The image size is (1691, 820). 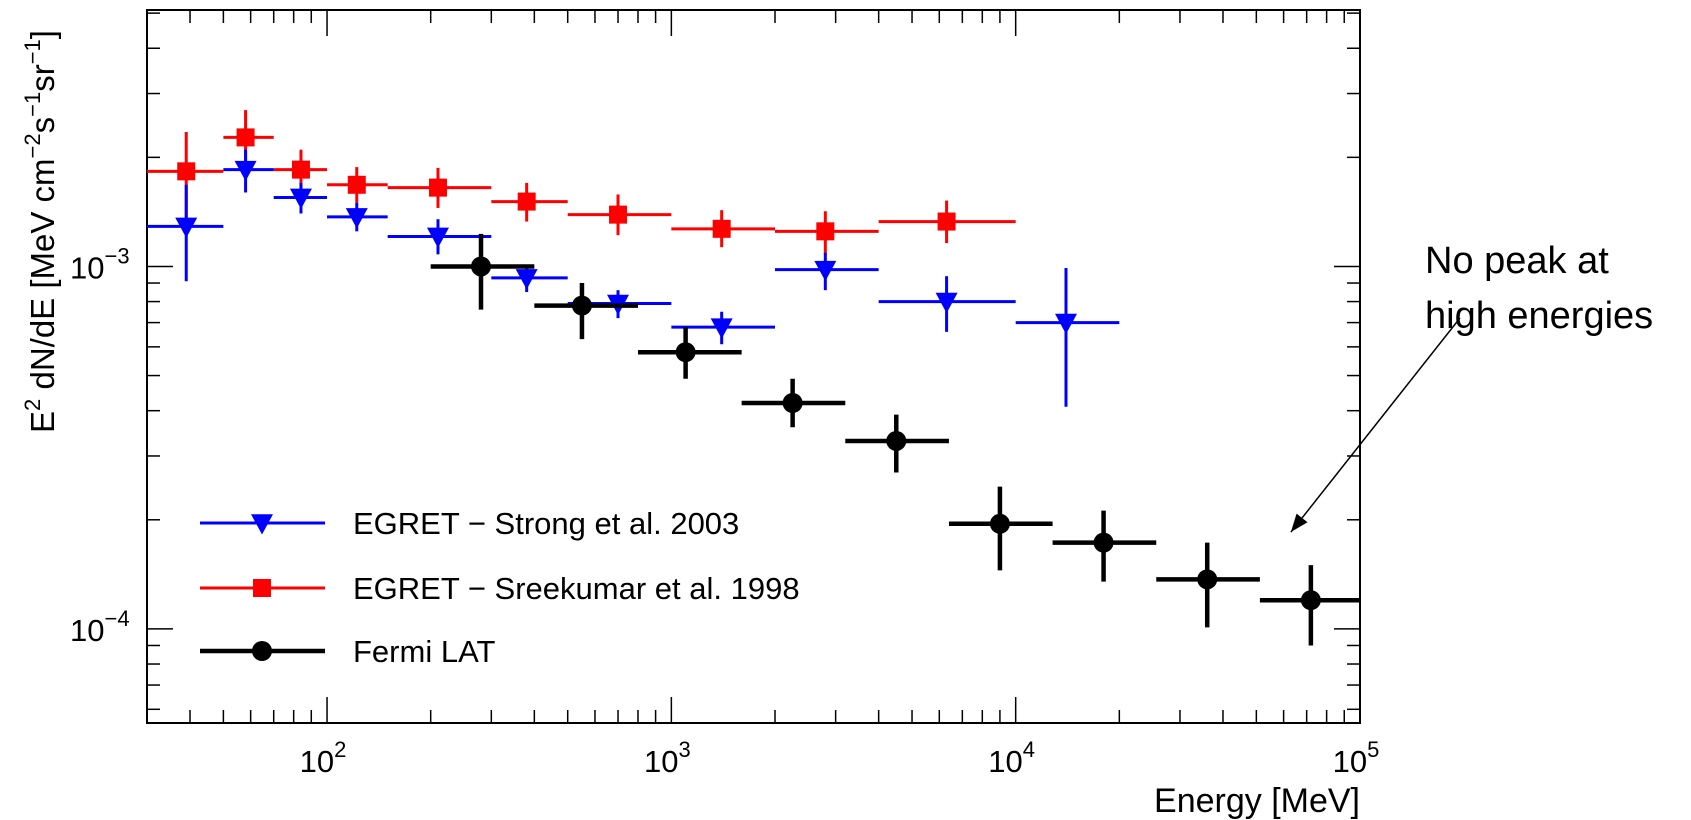 I want to click on x-tick-label-exponent: 3, so click(x=684, y=749).